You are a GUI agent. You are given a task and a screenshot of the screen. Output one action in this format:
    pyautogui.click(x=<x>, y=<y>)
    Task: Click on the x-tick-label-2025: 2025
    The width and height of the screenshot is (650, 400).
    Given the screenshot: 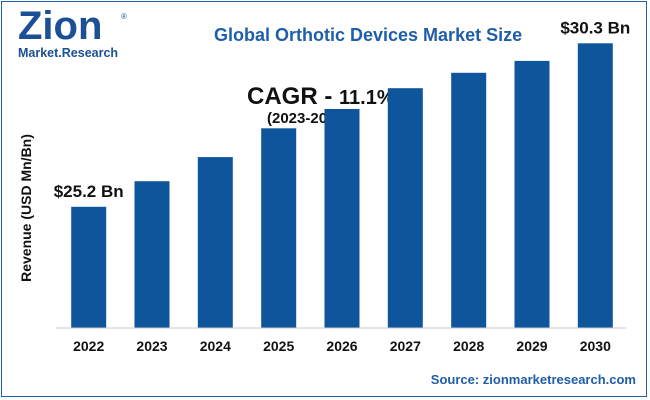 What is the action you would take?
    pyautogui.click(x=278, y=346)
    